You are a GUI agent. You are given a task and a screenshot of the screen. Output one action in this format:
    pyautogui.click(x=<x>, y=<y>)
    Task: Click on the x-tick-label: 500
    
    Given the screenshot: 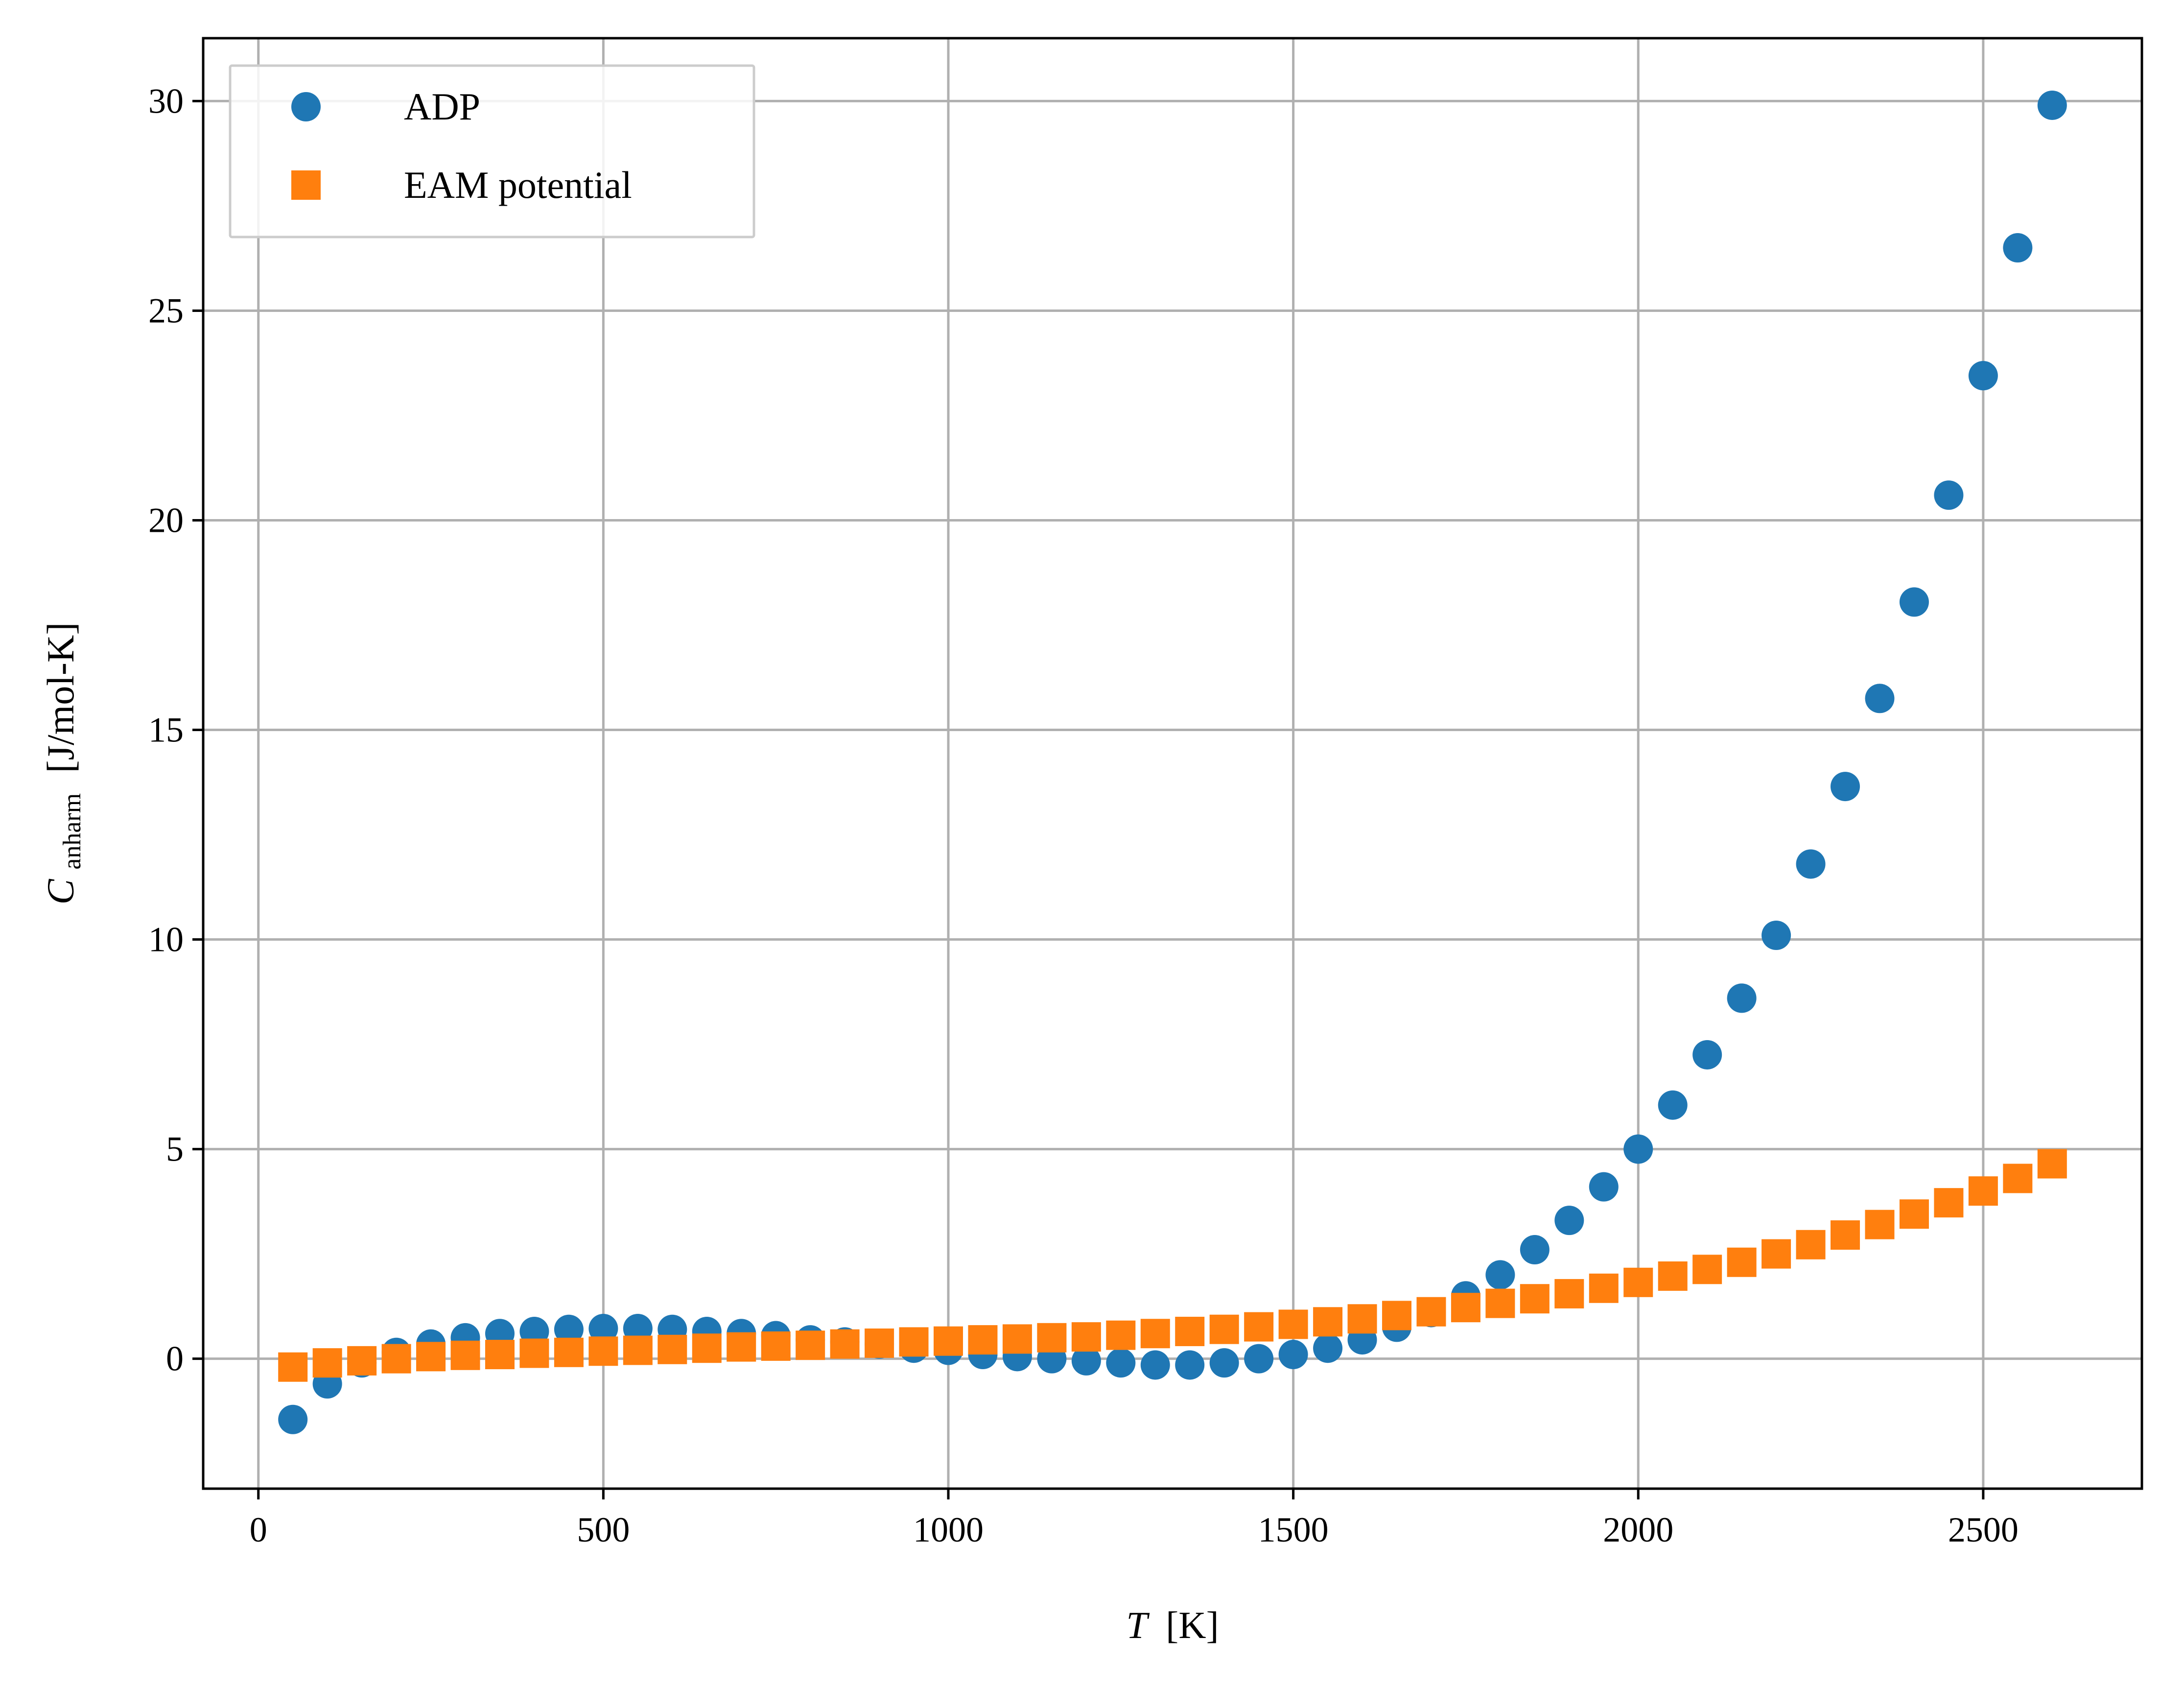 What is the action you would take?
    pyautogui.click(x=603, y=1529)
    